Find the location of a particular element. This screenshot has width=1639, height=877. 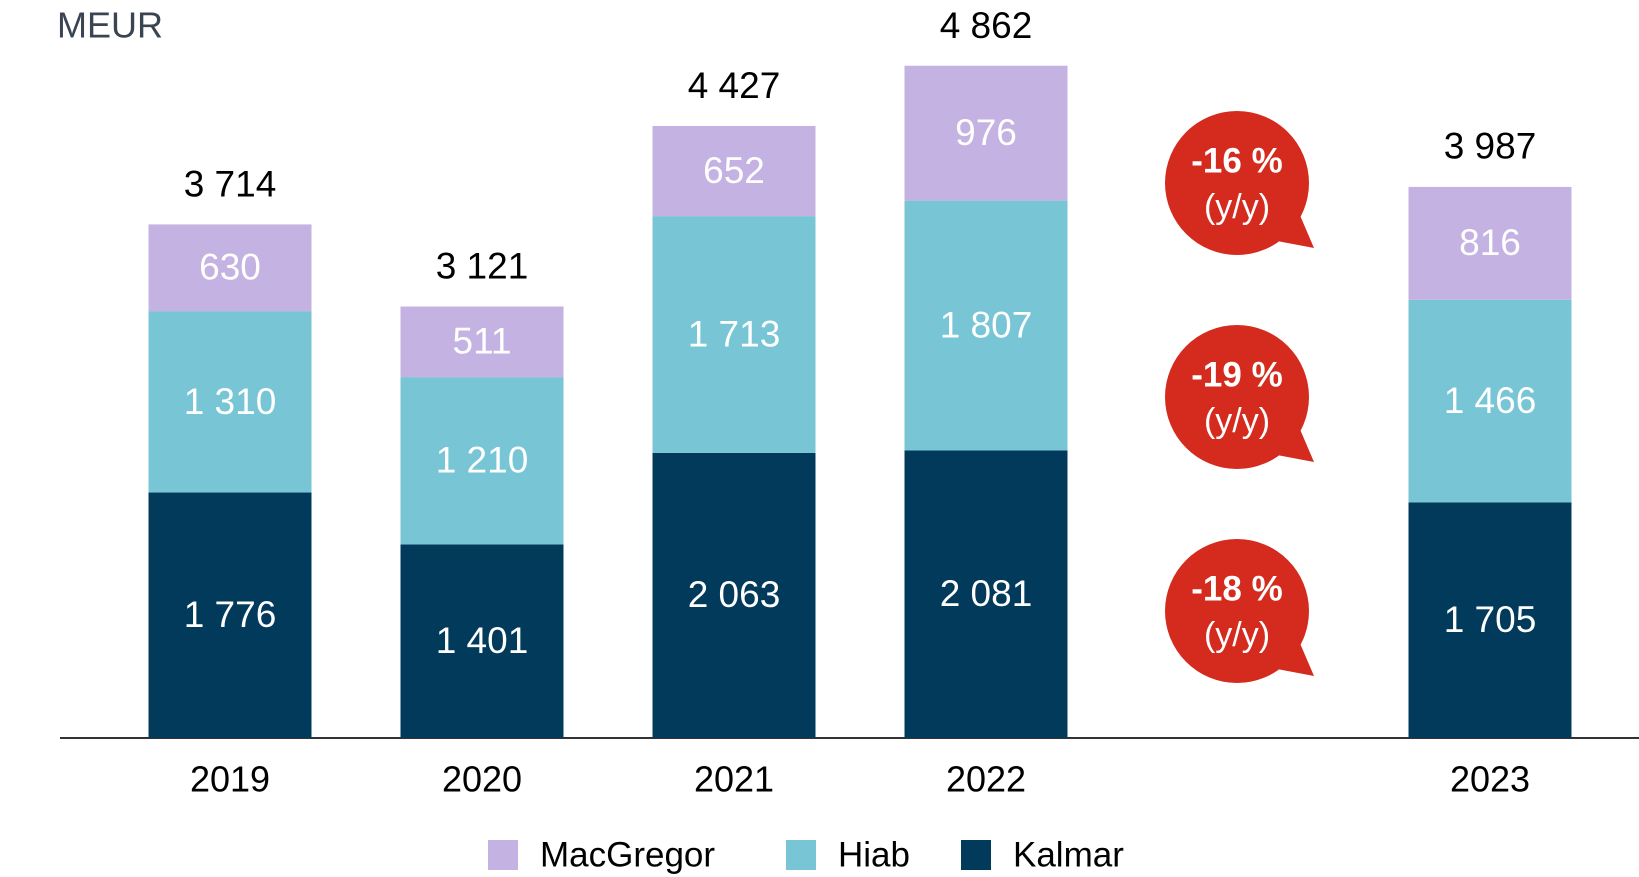

segment-label: 1 466 is located at coordinates (1490, 400).